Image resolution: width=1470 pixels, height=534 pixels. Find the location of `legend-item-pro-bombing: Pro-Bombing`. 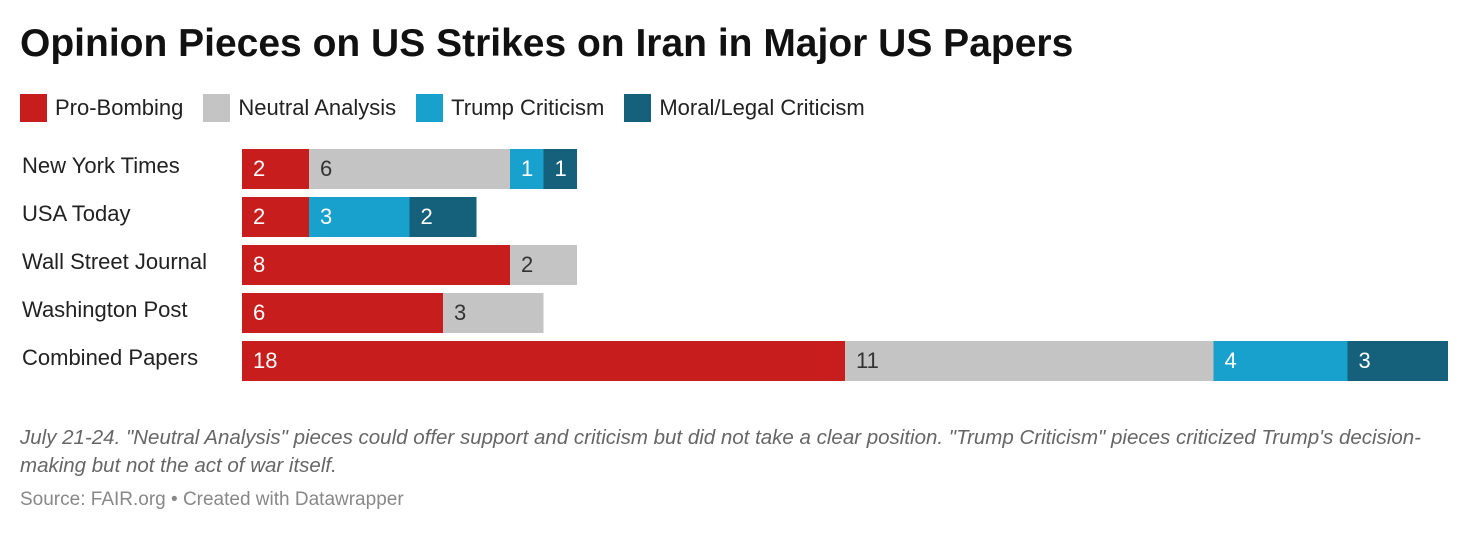

legend-item-pro-bombing: Pro-Bombing is located at coordinates (101, 108).